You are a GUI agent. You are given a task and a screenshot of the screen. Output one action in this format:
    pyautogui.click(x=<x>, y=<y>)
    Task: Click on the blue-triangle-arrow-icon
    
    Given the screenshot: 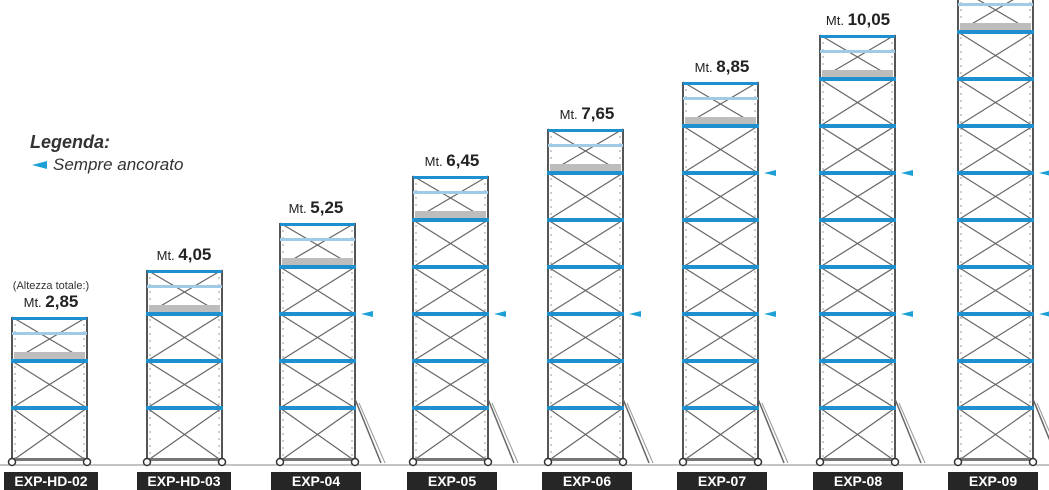 What is the action you would take?
    pyautogui.click(x=39, y=165)
    